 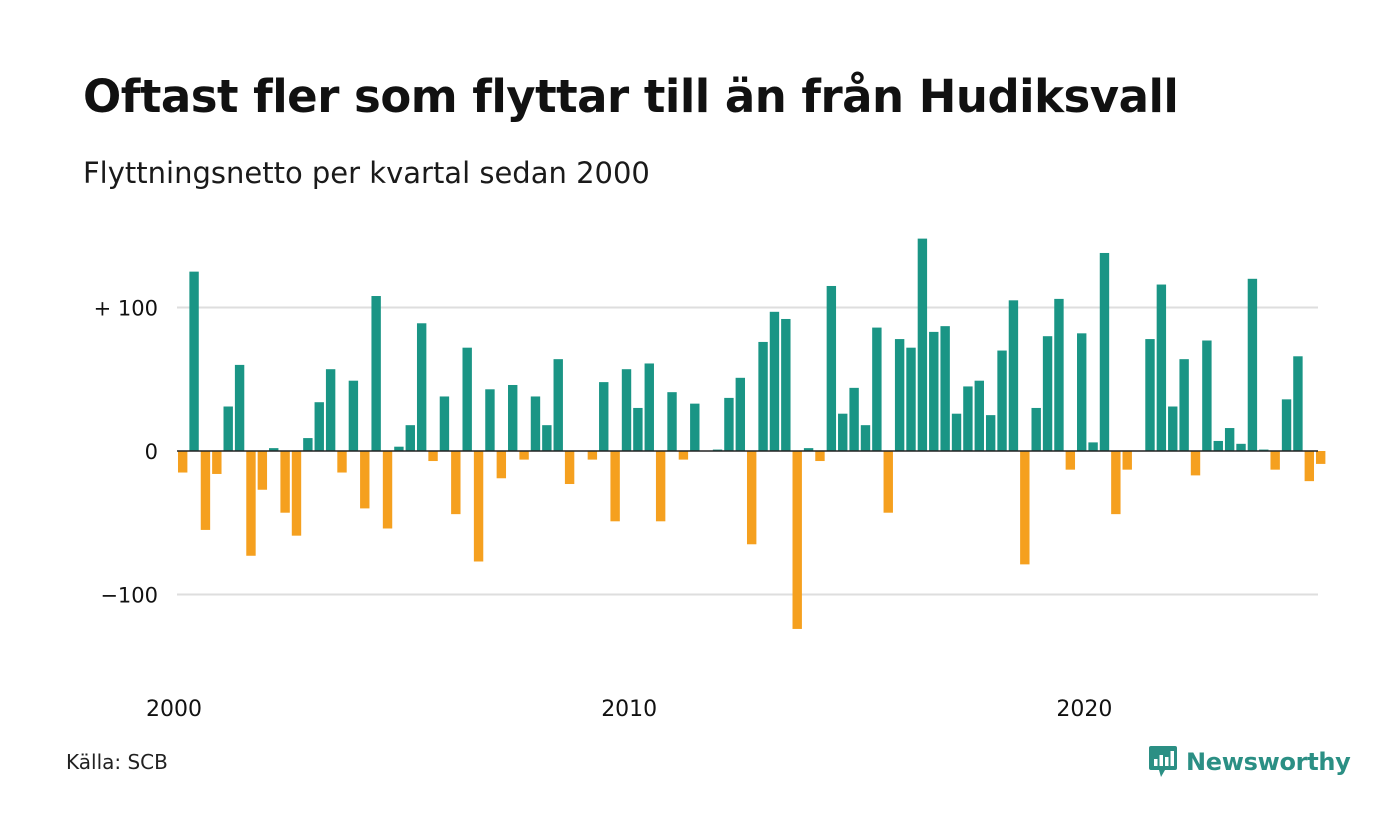 What do you see at coordinates (117, 762) in the screenshot?
I see `source-note: Källa: SCB` at bounding box center [117, 762].